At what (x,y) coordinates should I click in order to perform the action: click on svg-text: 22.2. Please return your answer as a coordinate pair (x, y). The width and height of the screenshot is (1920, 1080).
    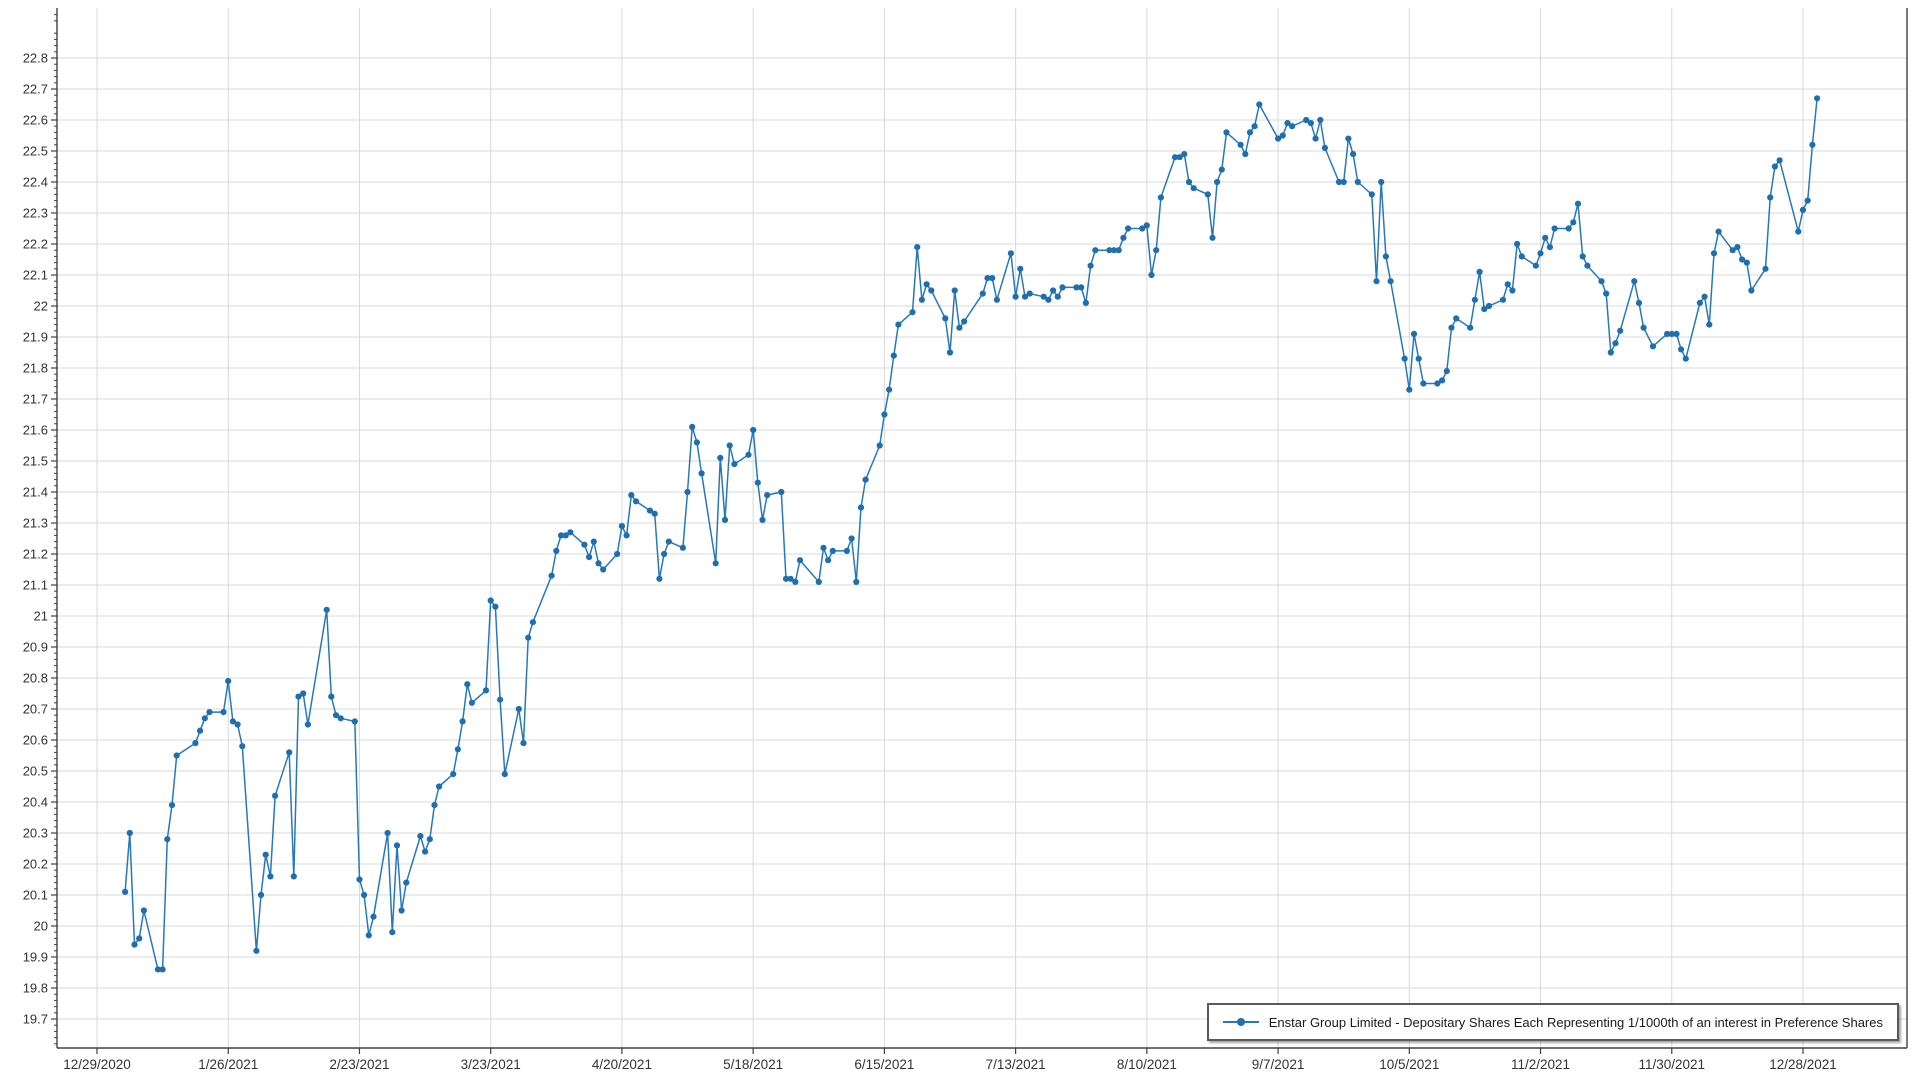
    Looking at the image, I should click on (35, 244).